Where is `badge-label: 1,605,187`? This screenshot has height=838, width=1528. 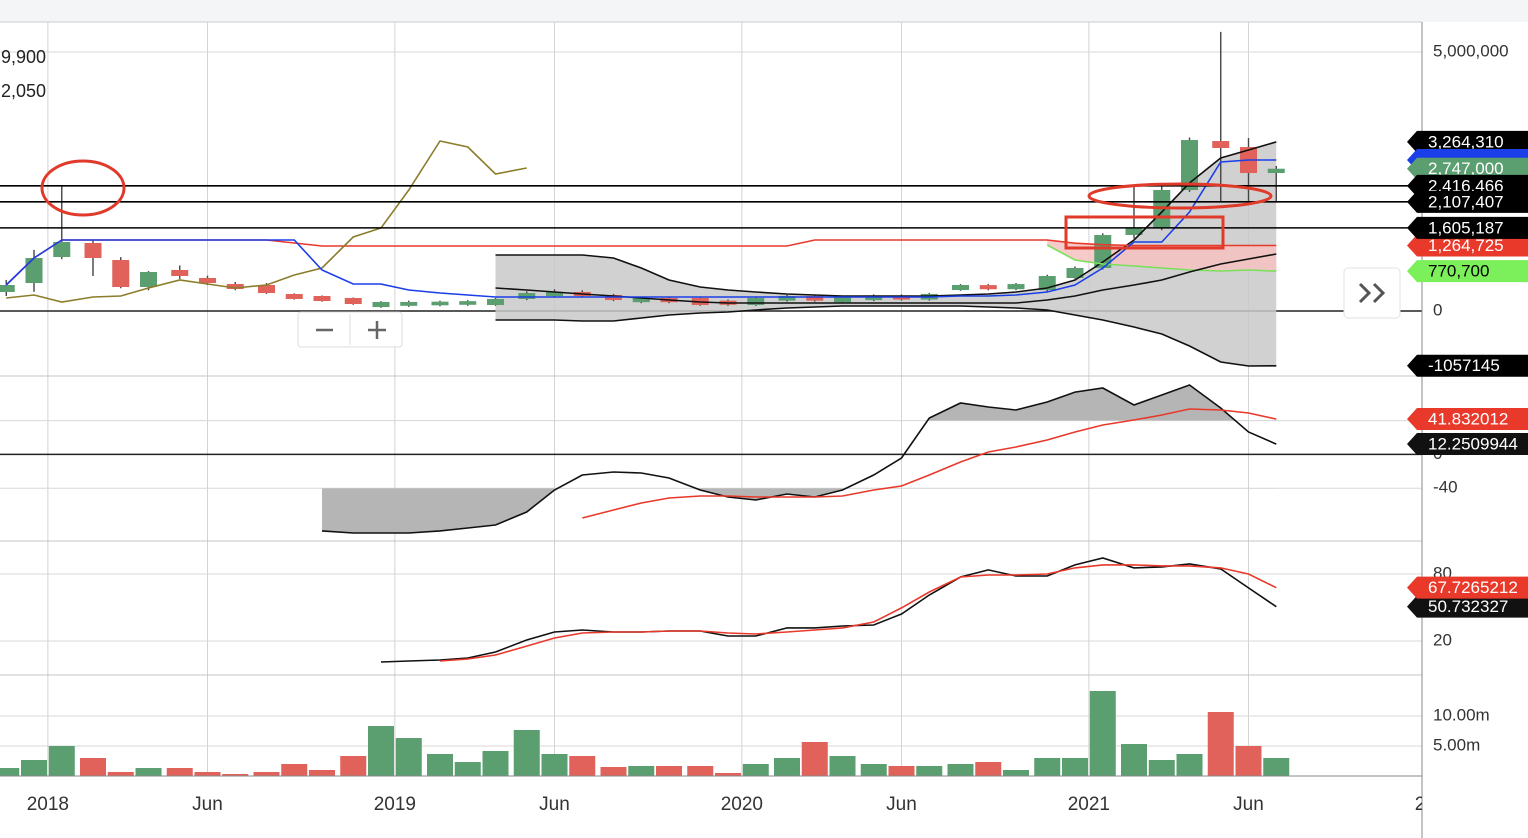 badge-label: 1,605,187 is located at coordinates (1466, 227).